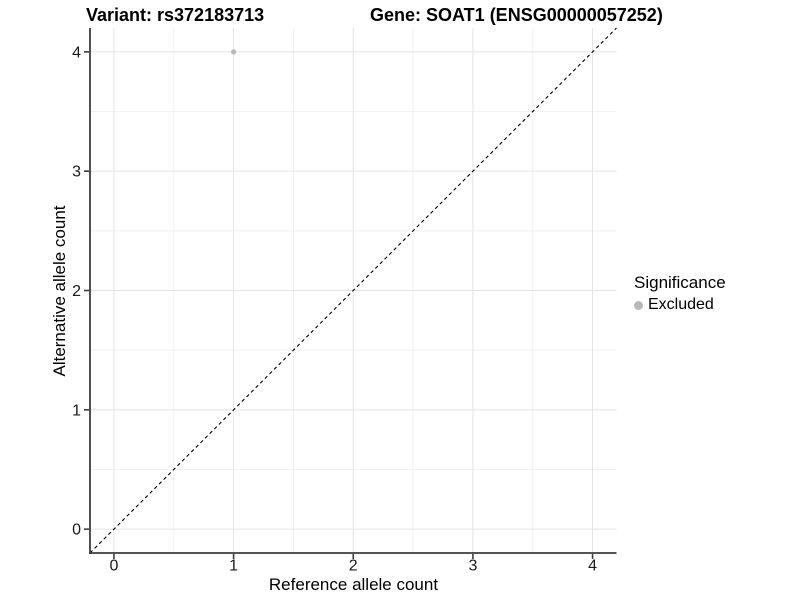 Image resolution: width=800 pixels, height=600 pixels. What do you see at coordinates (233, 52) in the screenshot?
I see `data-point` at bounding box center [233, 52].